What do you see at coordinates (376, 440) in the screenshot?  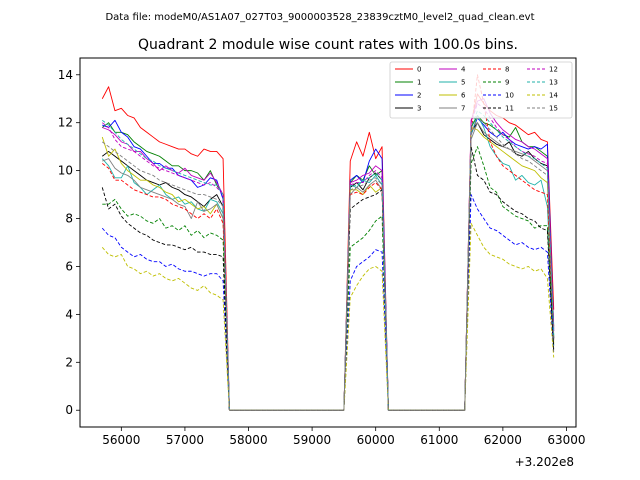 I see `x-tick-label: 60000` at bounding box center [376, 440].